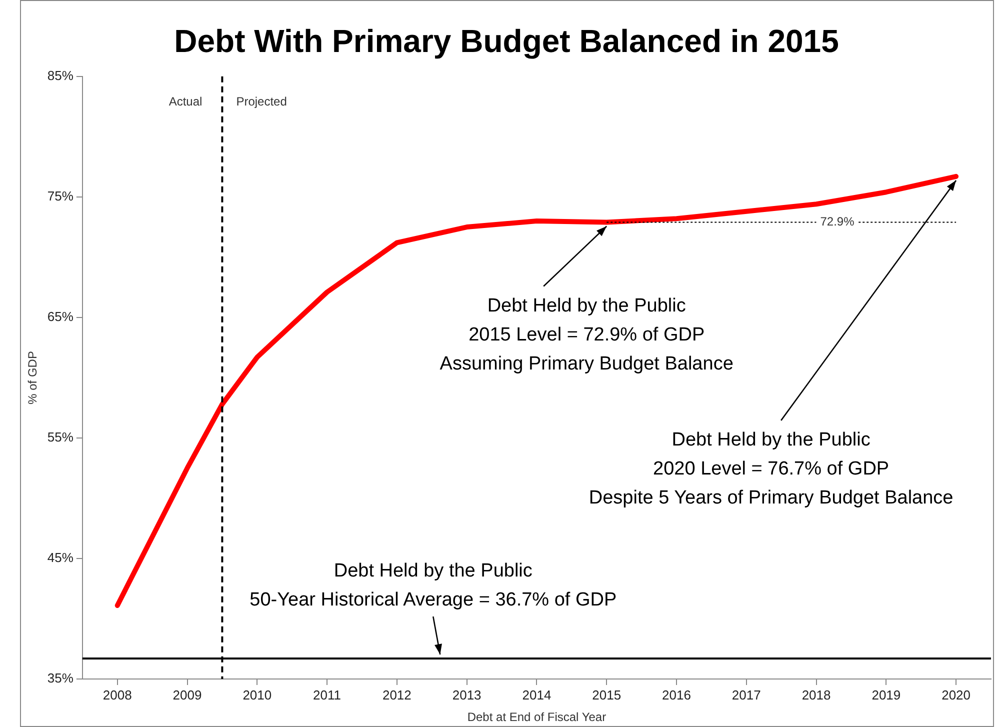 Image resolution: width=995 pixels, height=727 pixels. What do you see at coordinates (60, 558) in the screenshot?
I see `y-tick-label: 45%` at bounding box center [60, 558].